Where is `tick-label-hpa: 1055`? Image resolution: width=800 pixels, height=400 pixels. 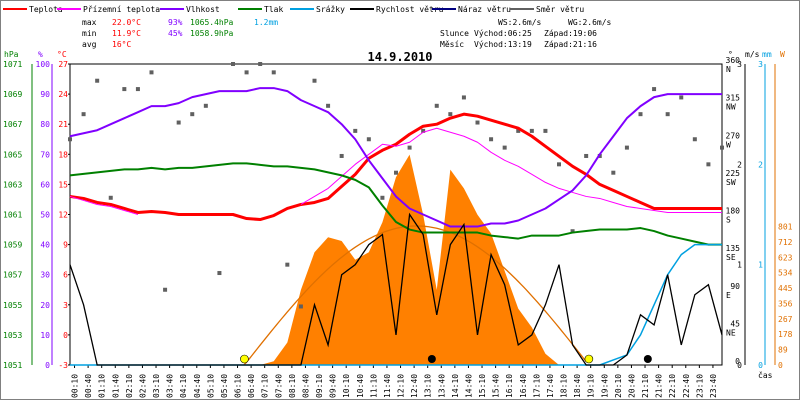
tick-label-hpa: 1055 is located at coordinates (12, 305).